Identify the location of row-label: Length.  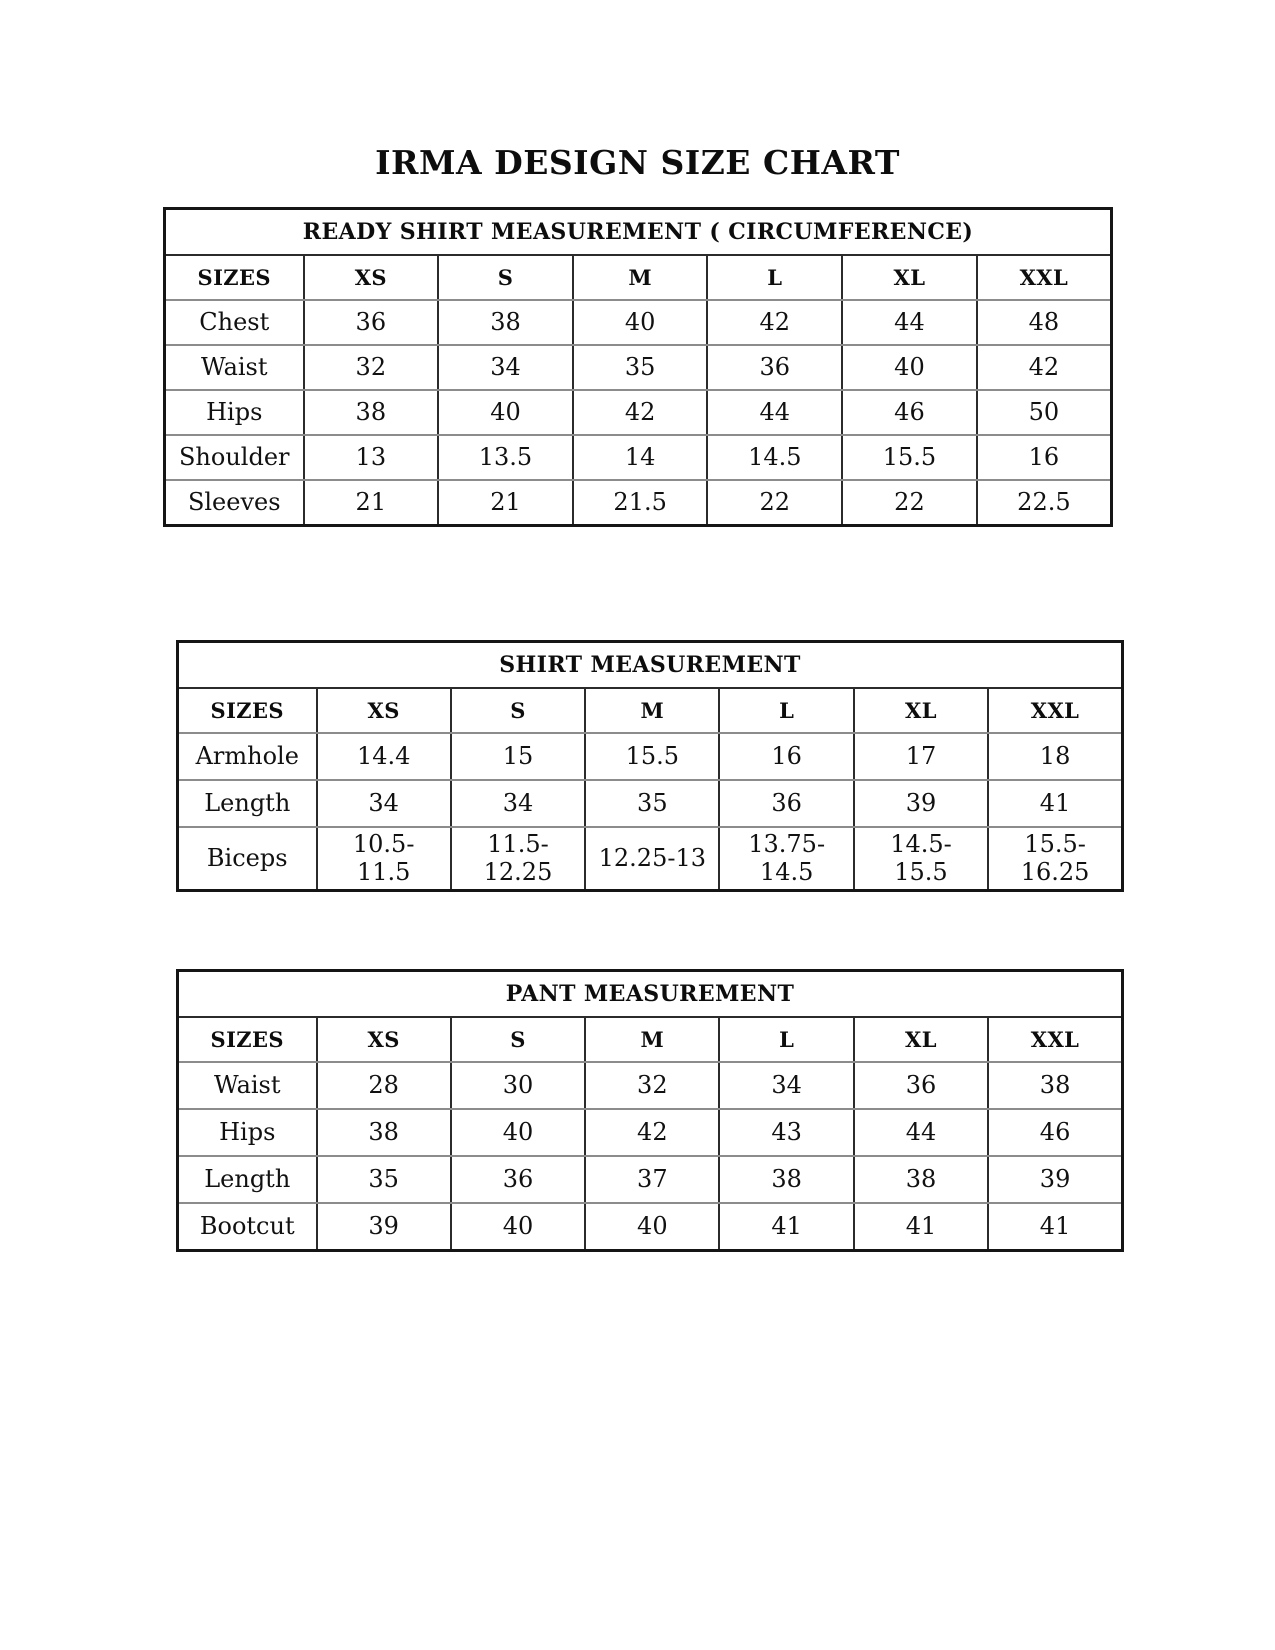
(247, 803).